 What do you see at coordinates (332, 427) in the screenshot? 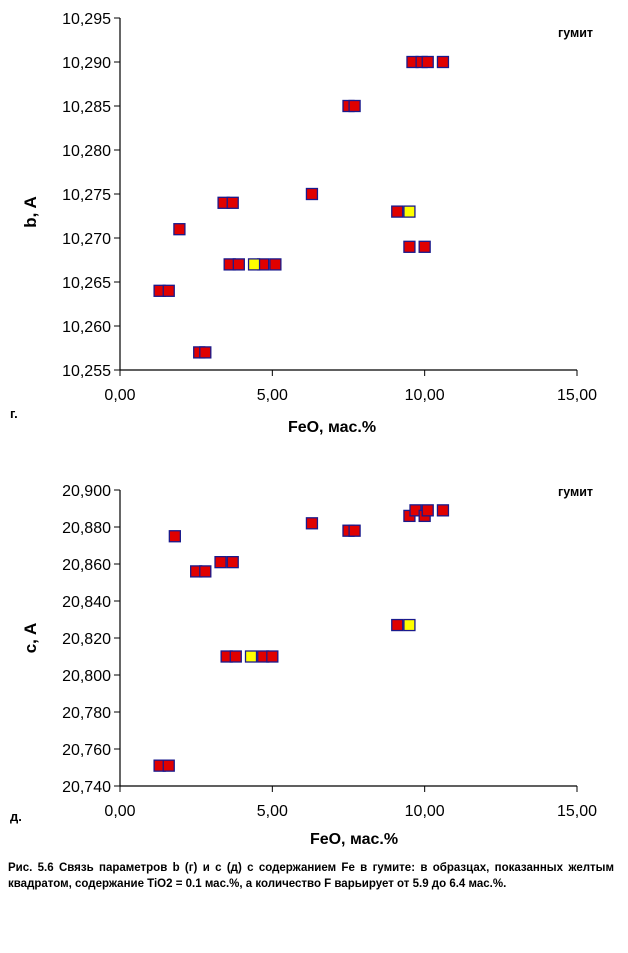
I see `x-axis-label-b: FeO, мас.%` at bounding box center [332, 427].